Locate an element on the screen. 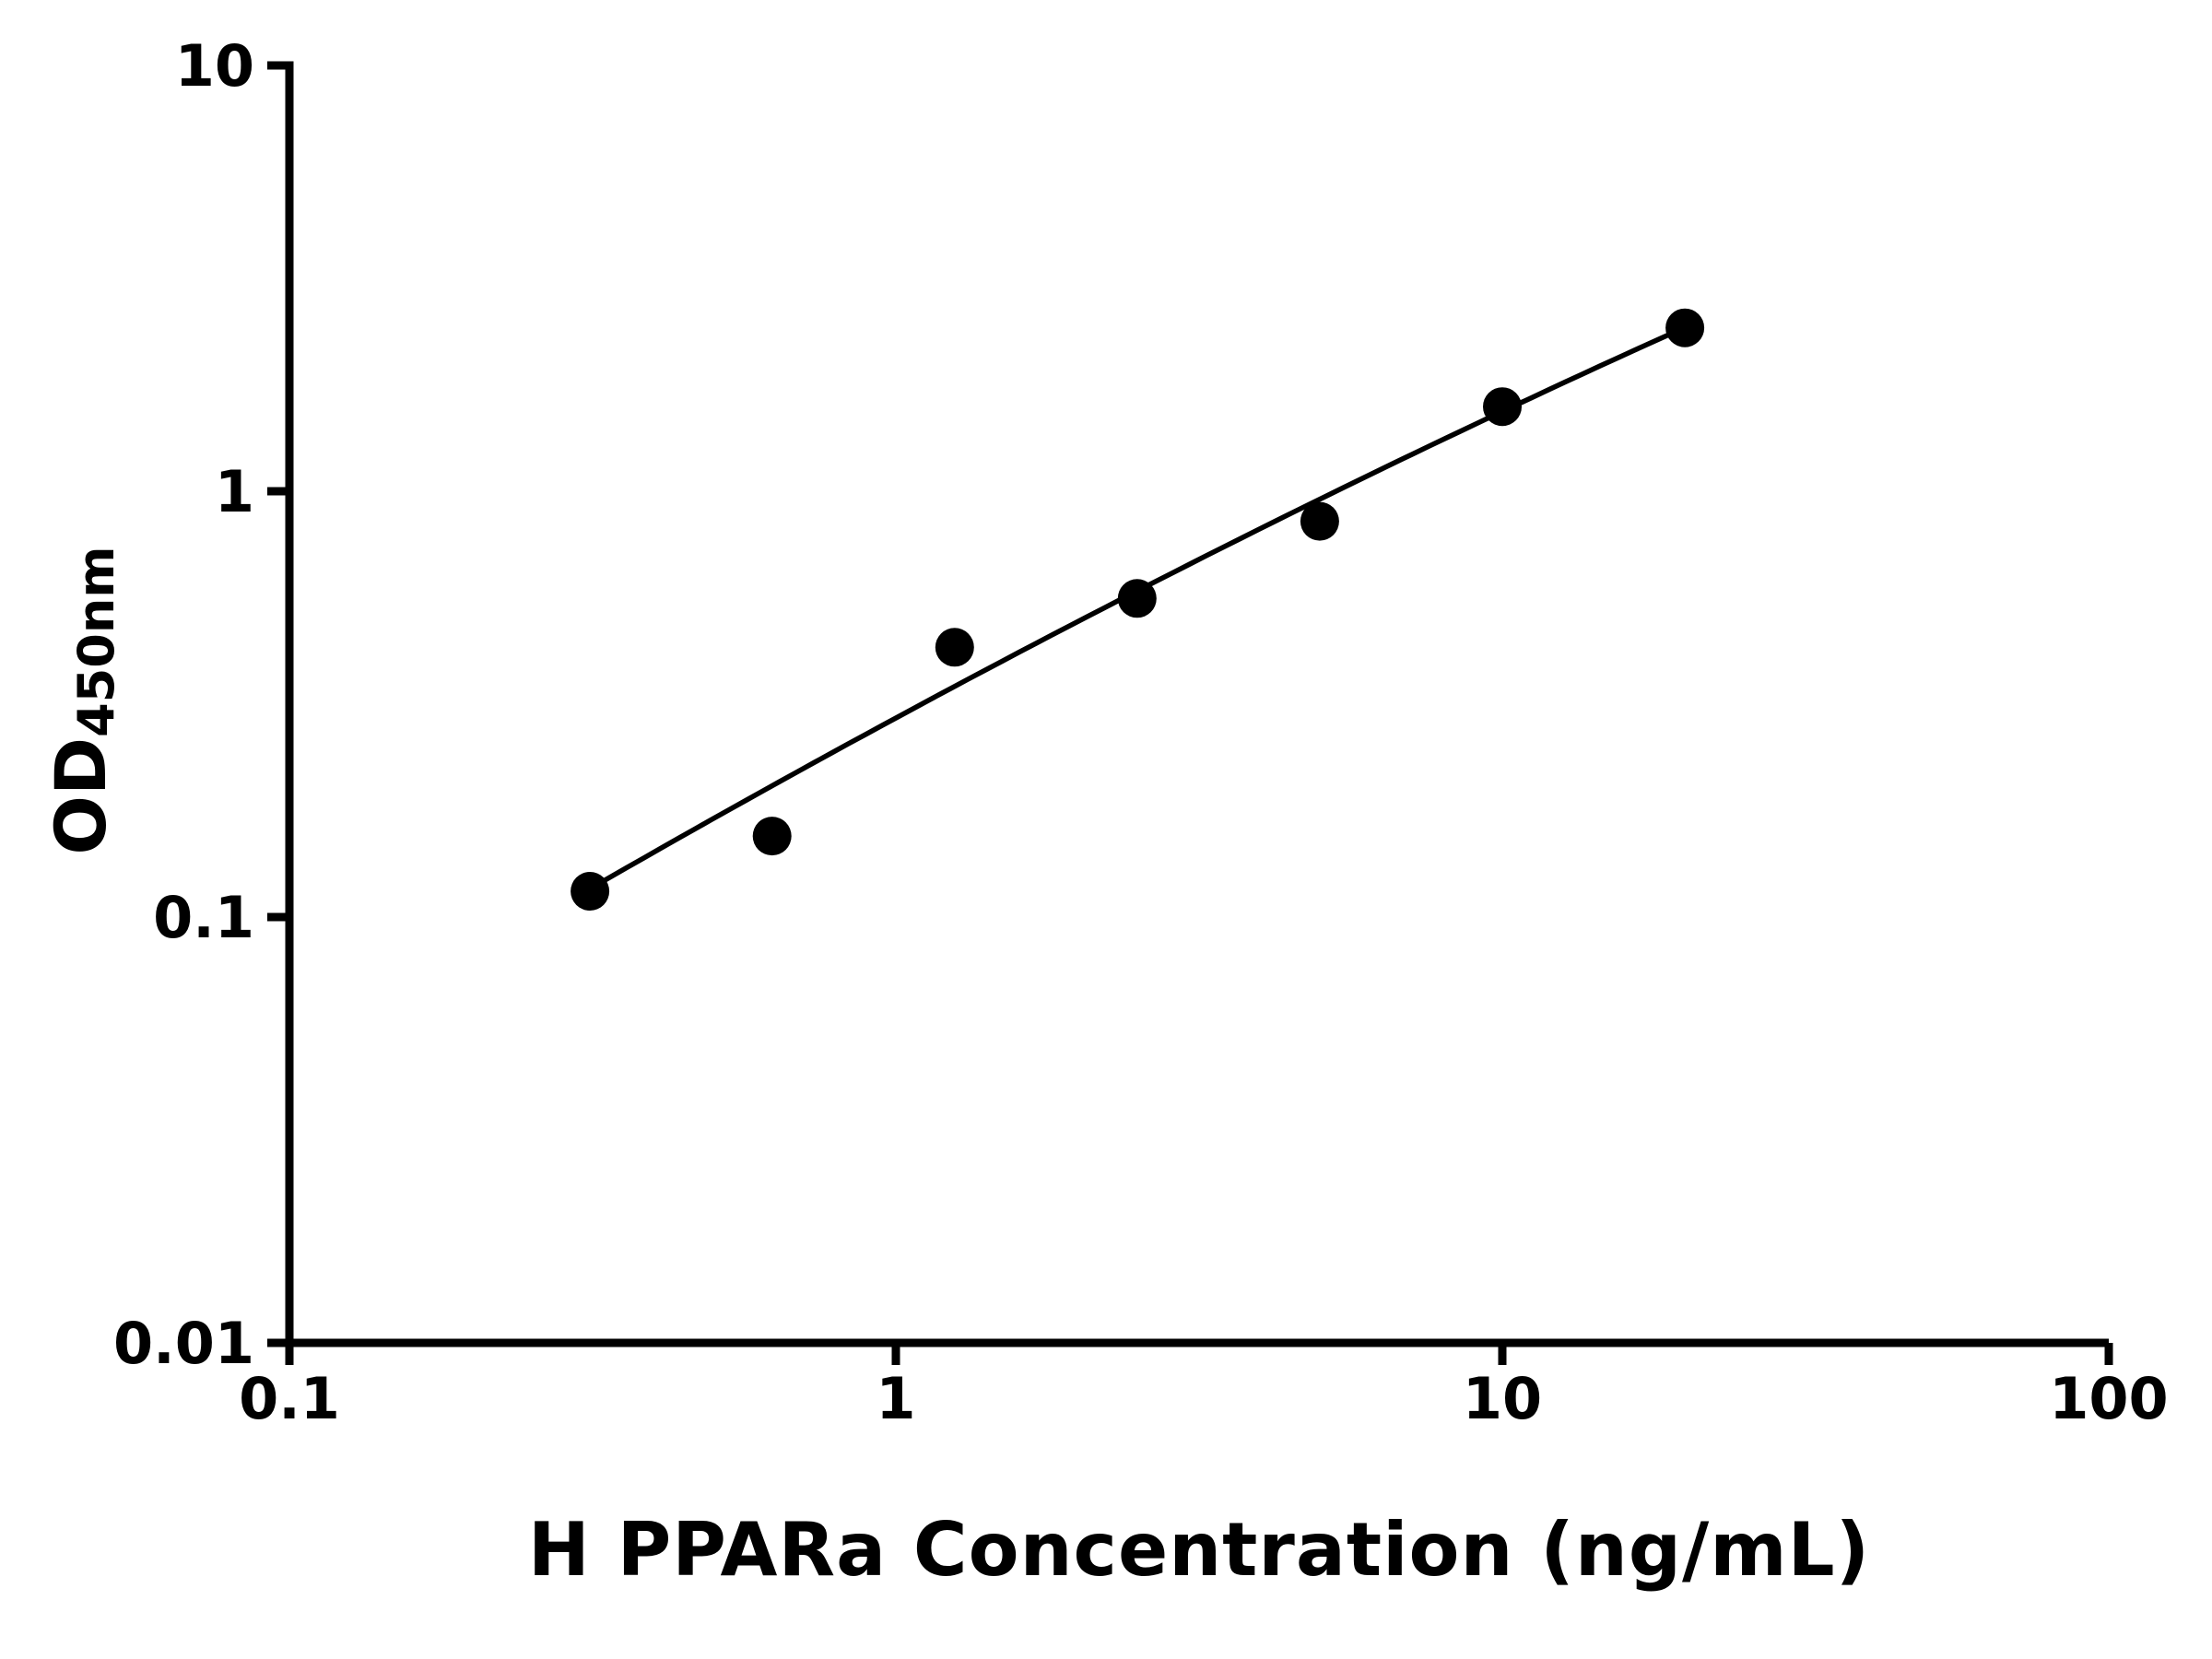 This screenshot has width=2212, height=1659. y-tick-label: 10 is located at coordinates (214, 66).